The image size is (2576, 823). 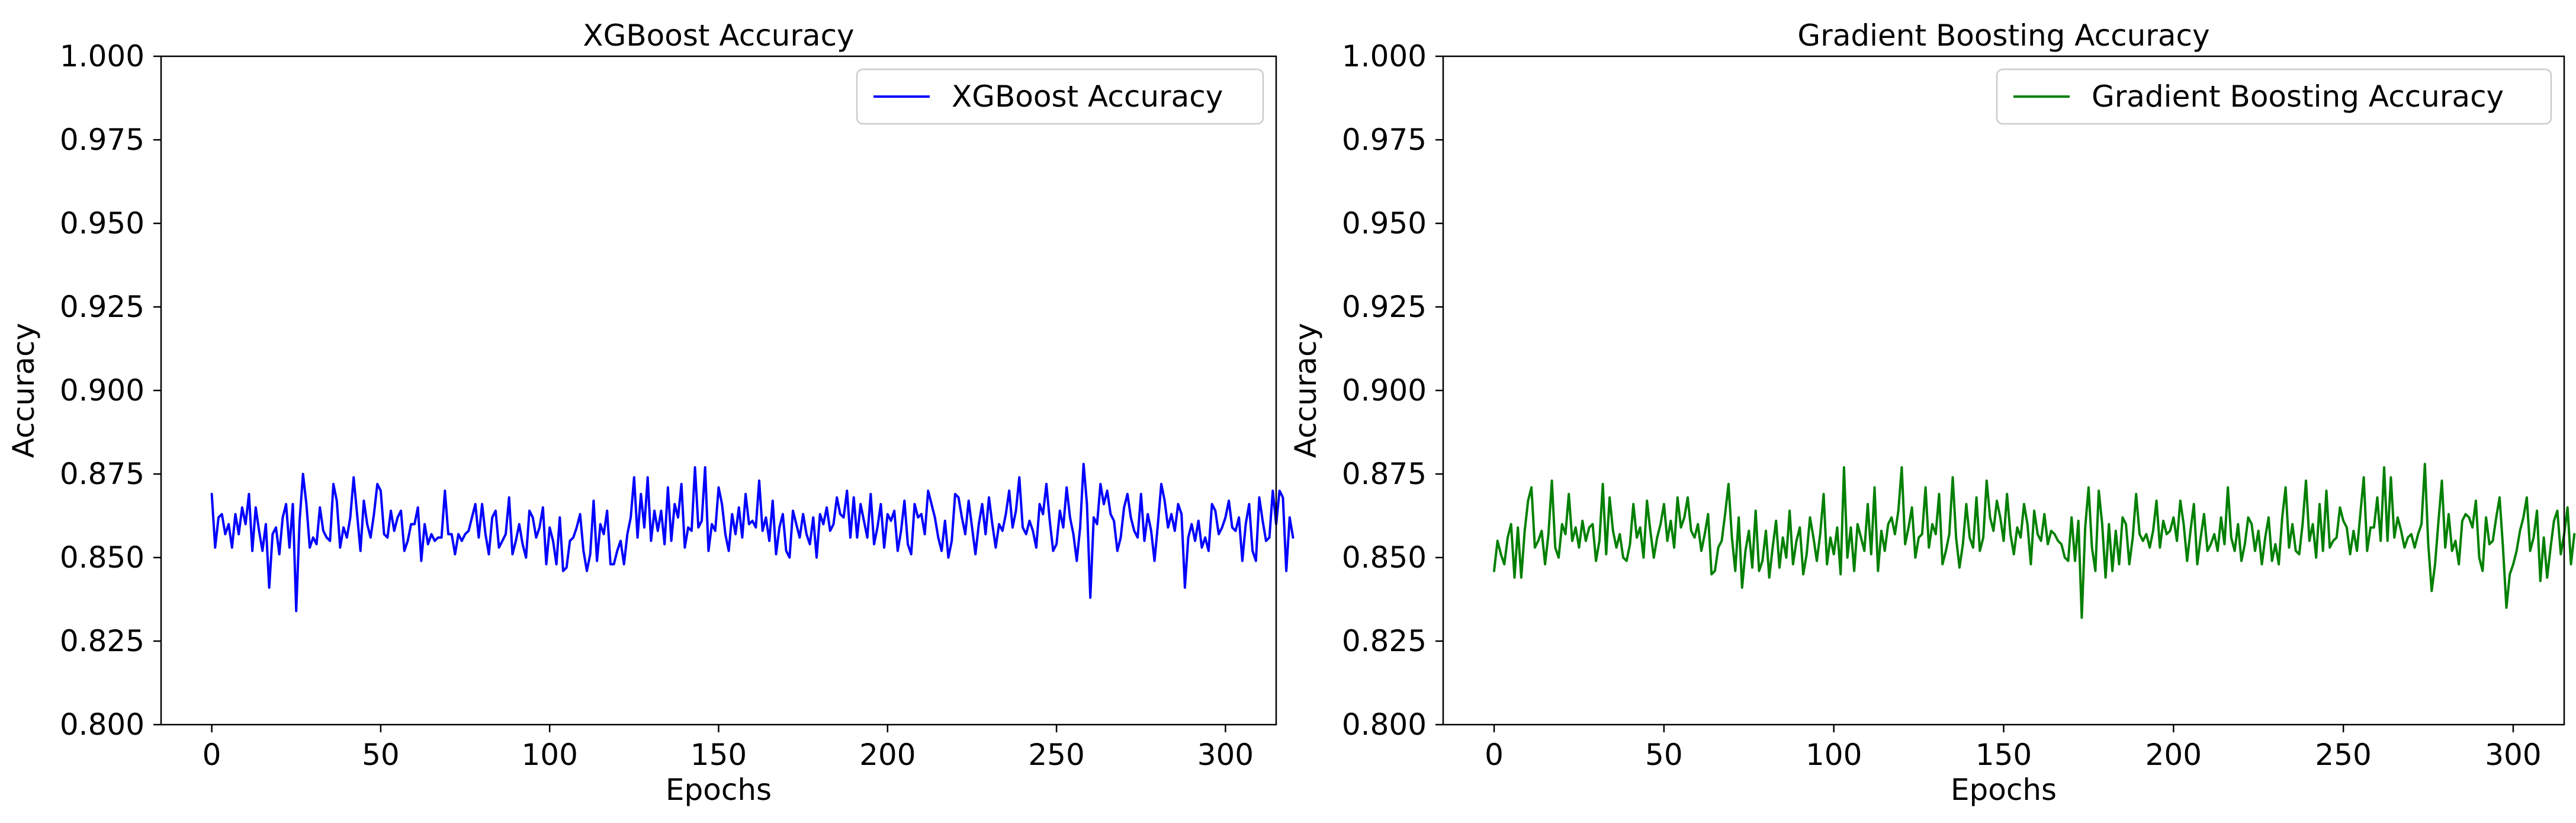 What do you see at coordinates (2003, 35) in the screenshot?
I see `chart-title: Gradient Boosting Accuracy` at bounding box center [2003, 35].